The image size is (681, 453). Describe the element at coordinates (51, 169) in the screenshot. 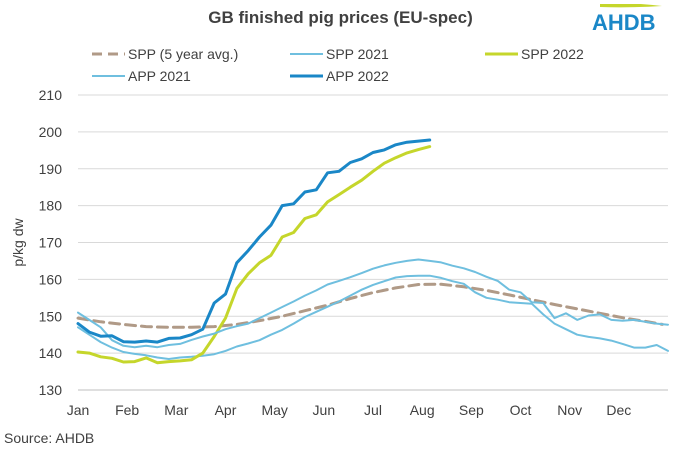

I see `y-tick-label: 190` at that location.